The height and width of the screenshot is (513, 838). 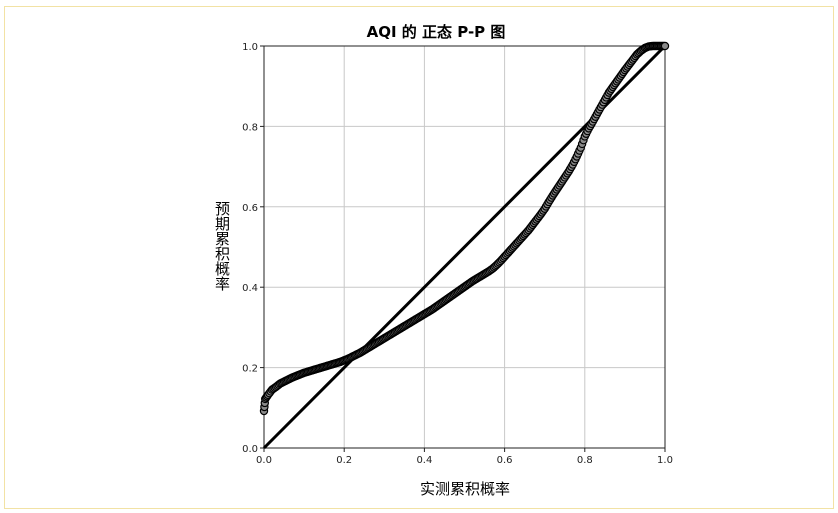 What do you see at coordinates (585, 460) in the screenshot?
I see `x-tick-label: 0.8` at bounding box center [585, 460].